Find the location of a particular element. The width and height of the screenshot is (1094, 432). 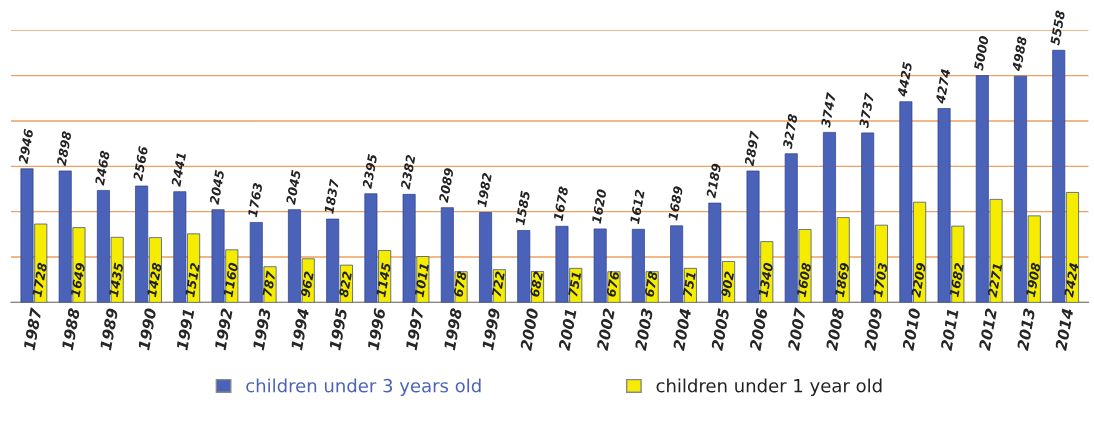

data-label: 1011 is located at coordinates (422, 280).